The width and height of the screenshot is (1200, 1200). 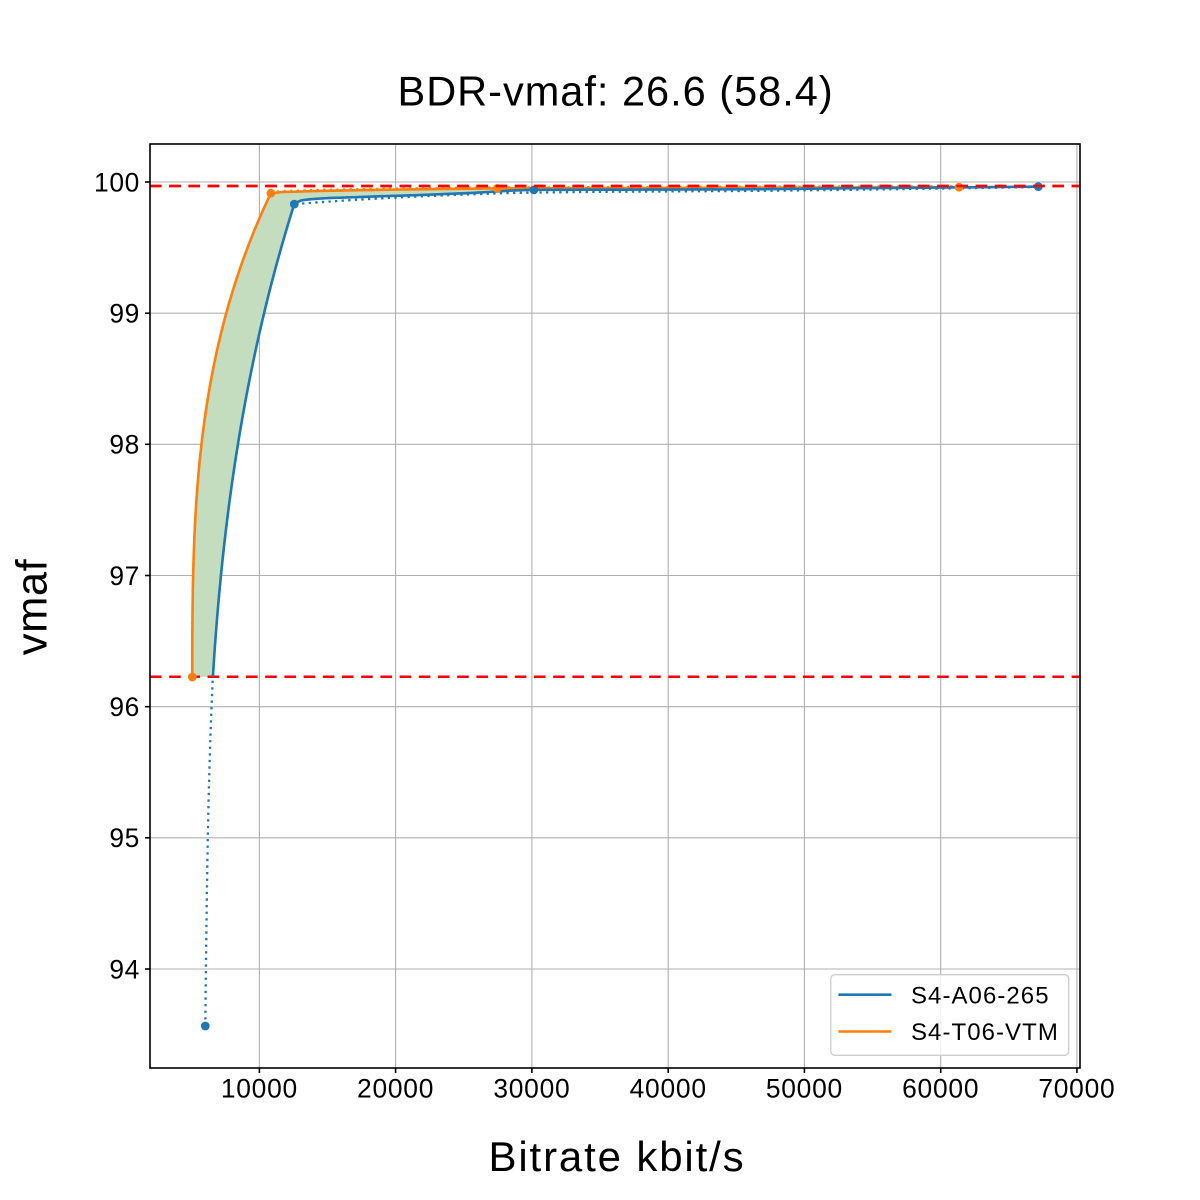 I want to click on svg-text: 97, so click(x=124, y=576).